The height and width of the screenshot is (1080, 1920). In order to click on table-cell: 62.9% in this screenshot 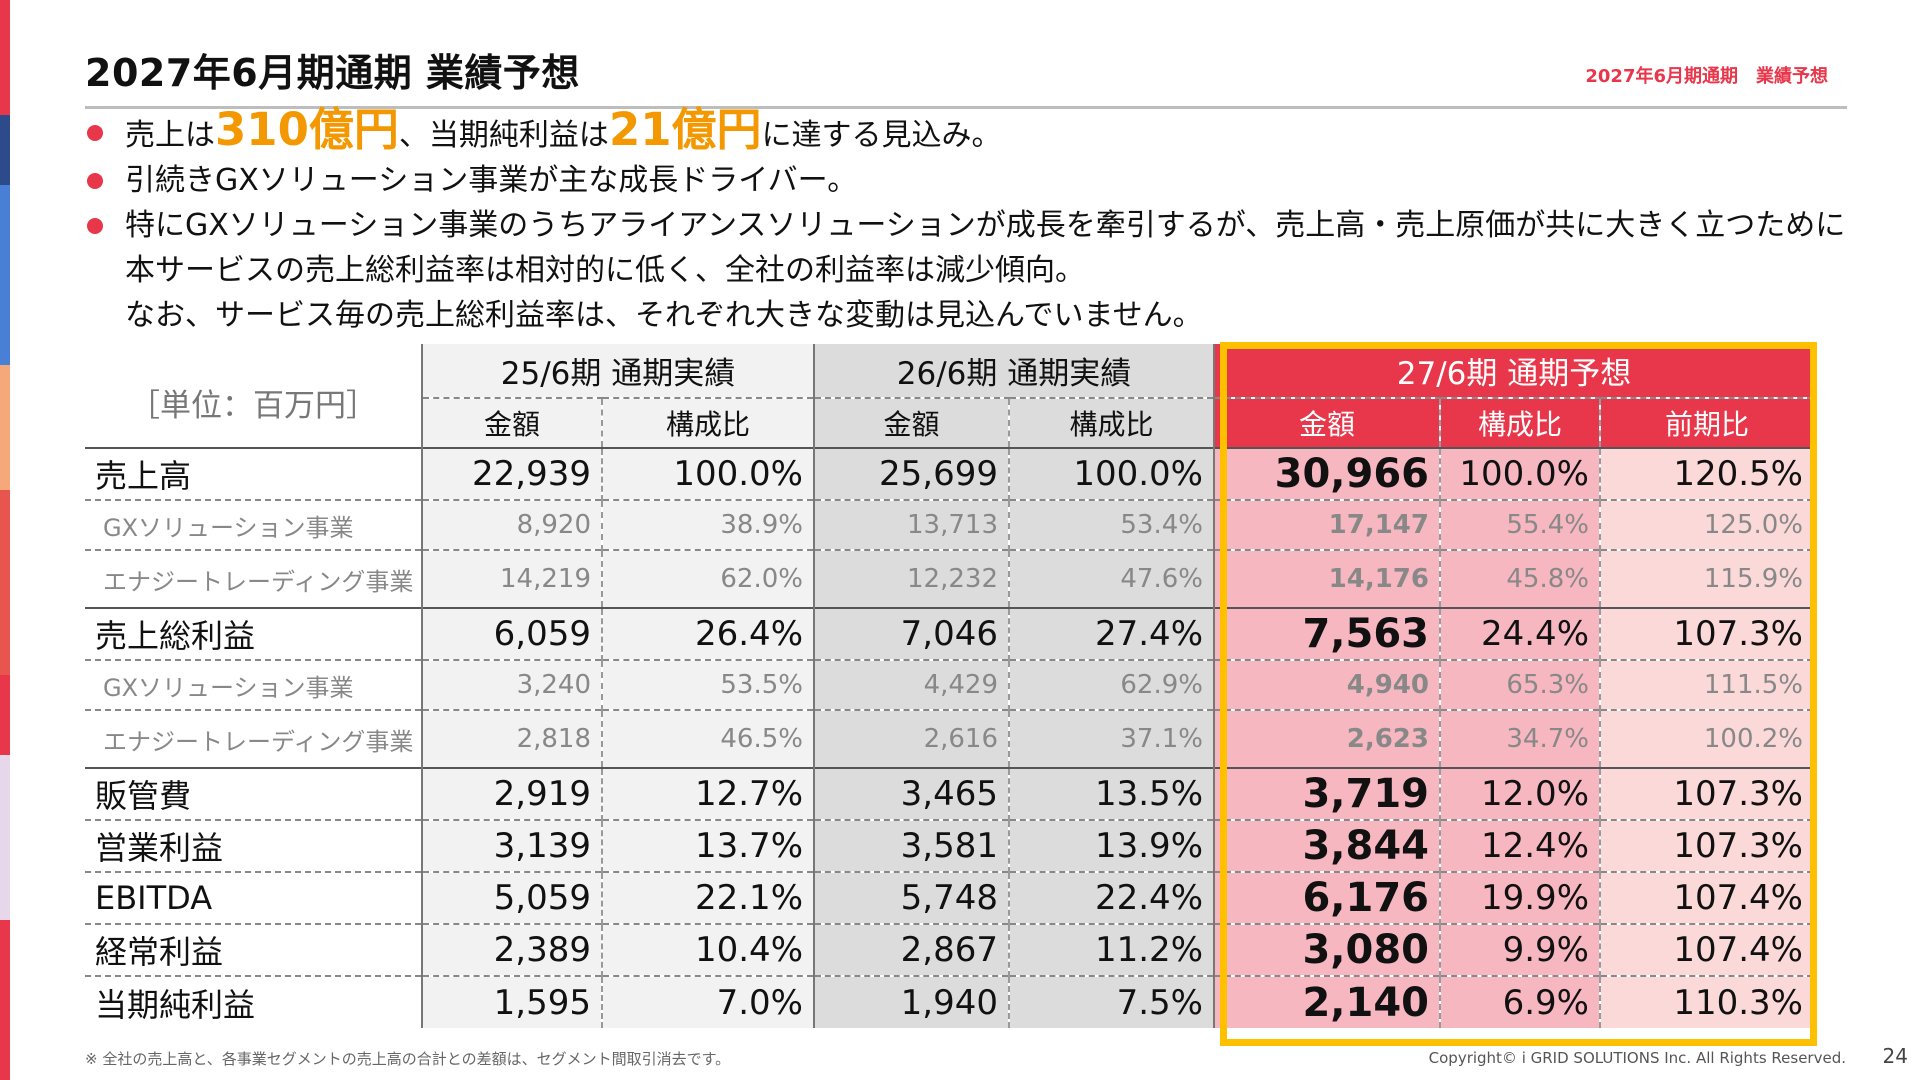, I will do `click(1111, 684)`.